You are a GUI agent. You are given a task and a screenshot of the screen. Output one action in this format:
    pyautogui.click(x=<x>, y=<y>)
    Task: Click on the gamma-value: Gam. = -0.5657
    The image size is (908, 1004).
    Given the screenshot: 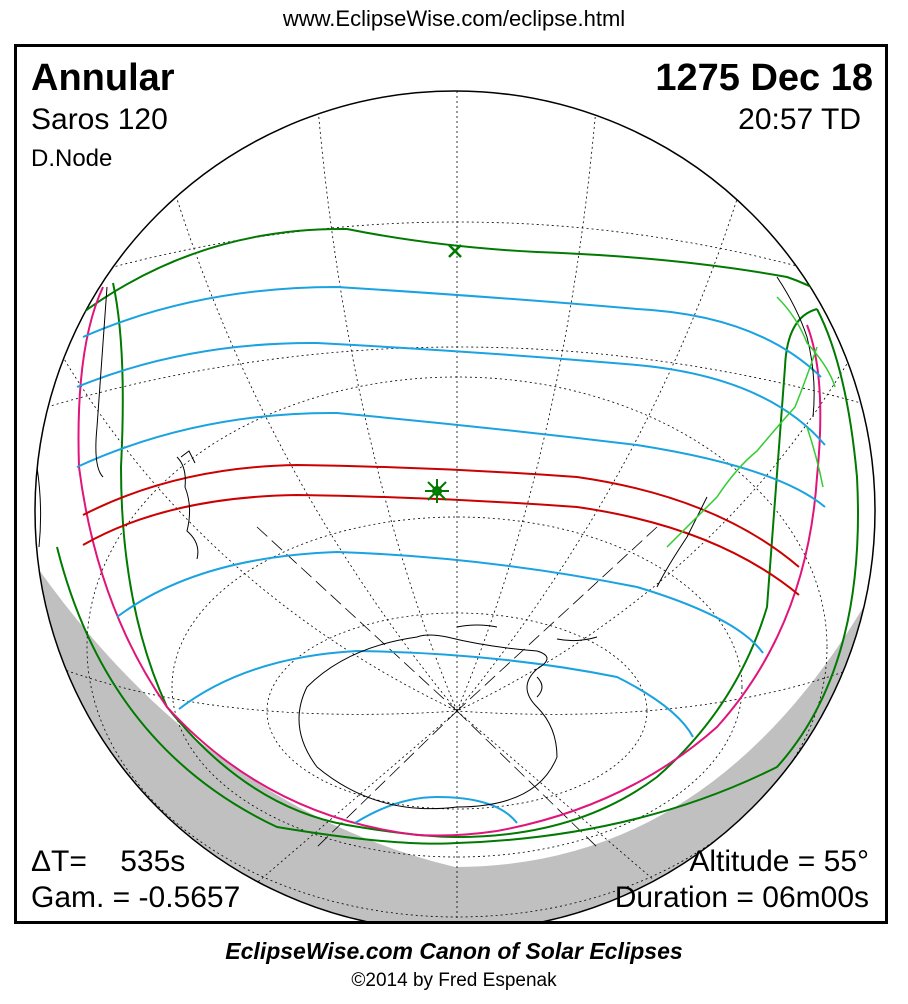 What is the action you would take?
    pyautogui.click(x=136, y=897)
    